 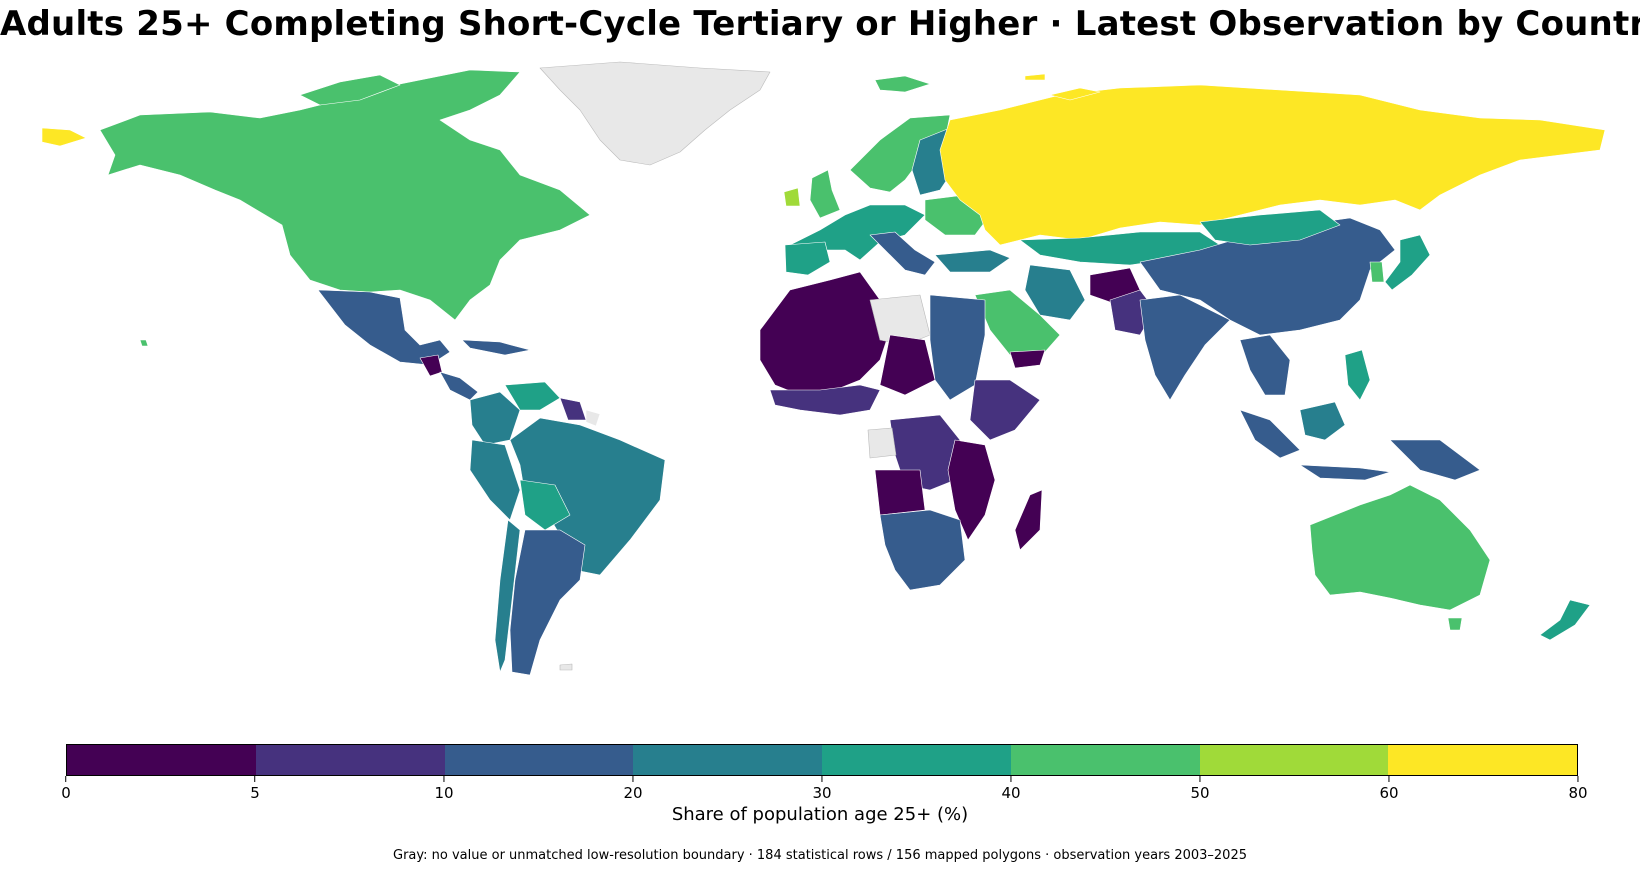 What do you see at coordinates (1011, 793) in the screenshot?
I see `colorbar-tick-label: 40` at bounding box center [1011, 793].